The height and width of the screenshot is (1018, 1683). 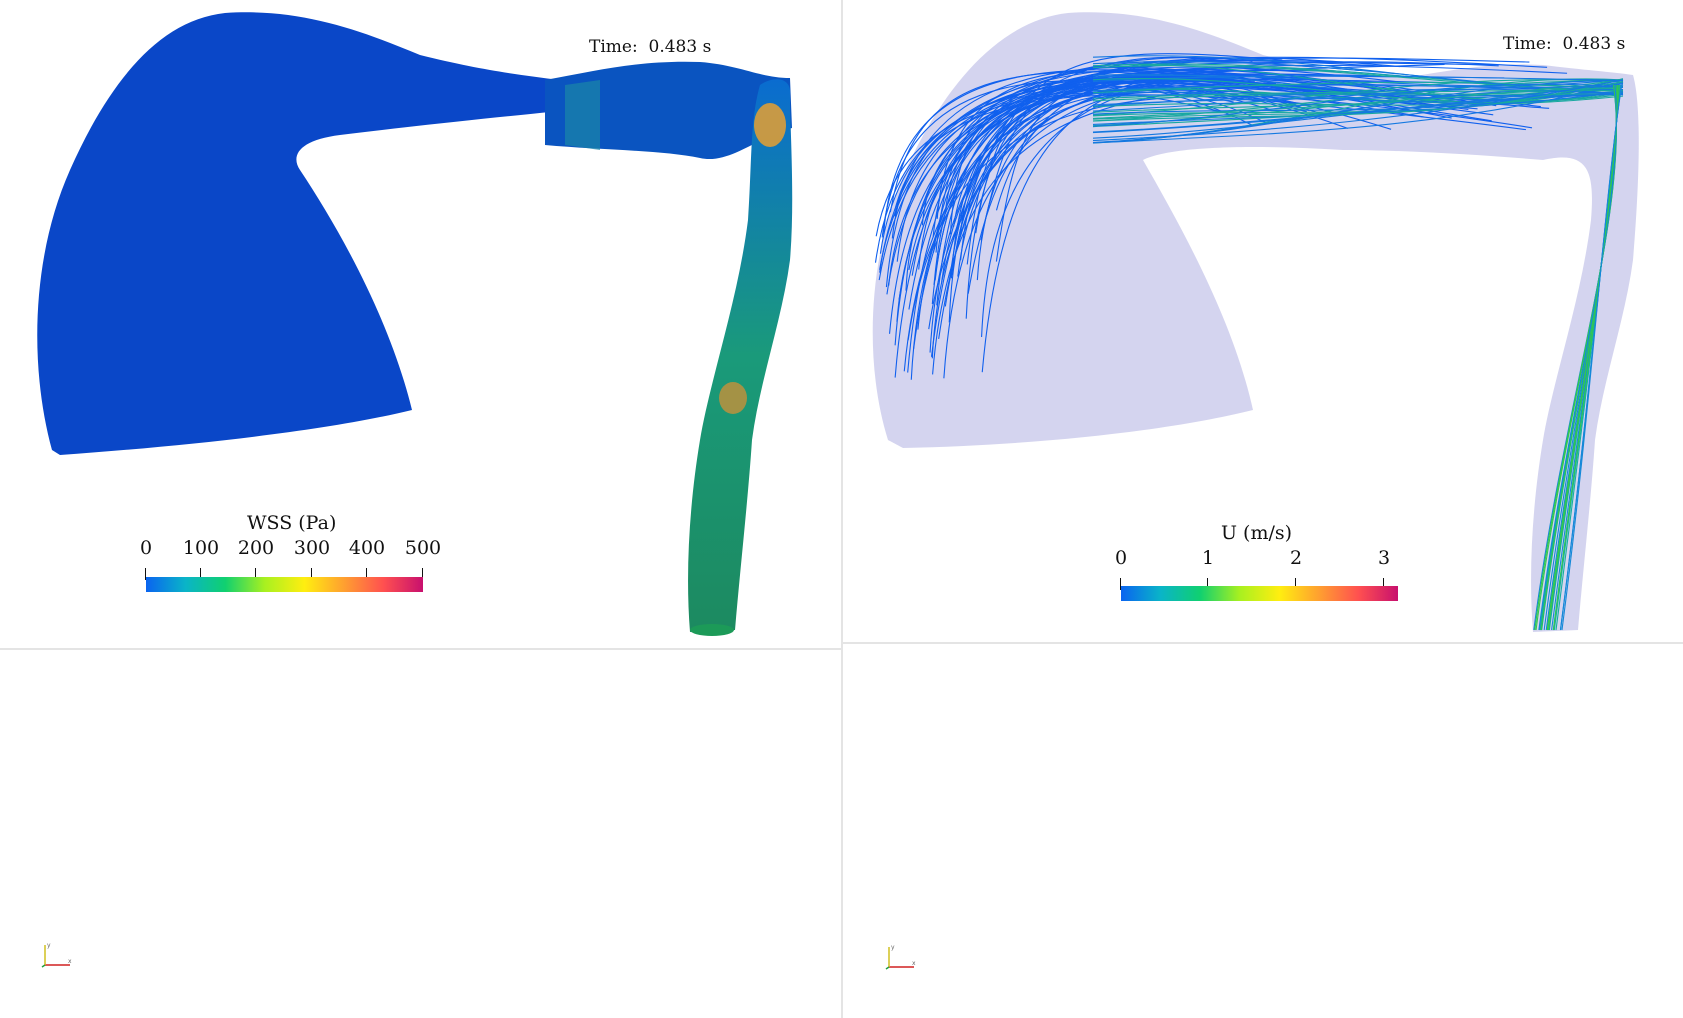 What do you see at coordinates (367, 548) in the screenshot?
I see `colorbar-tick: 400` at bounding box center [367, 548].